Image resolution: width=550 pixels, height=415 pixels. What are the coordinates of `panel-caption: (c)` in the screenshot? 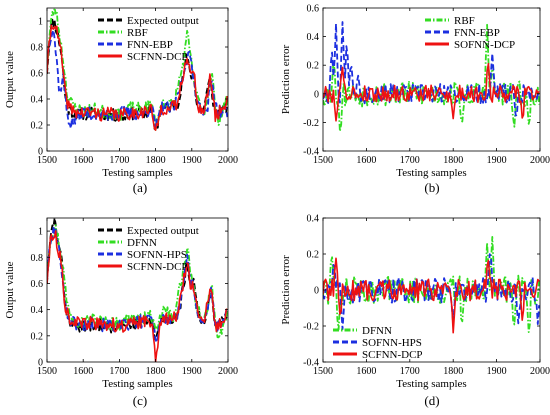 It's located at (140, 400).